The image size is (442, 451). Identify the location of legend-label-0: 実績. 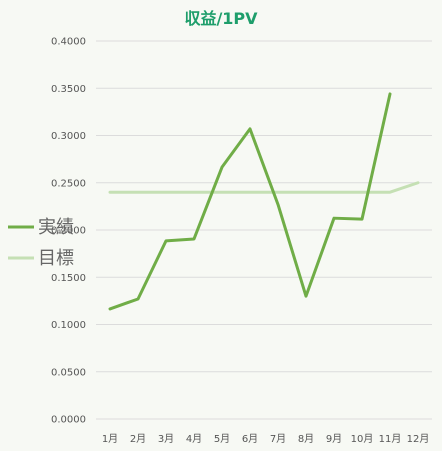
(56, 227).